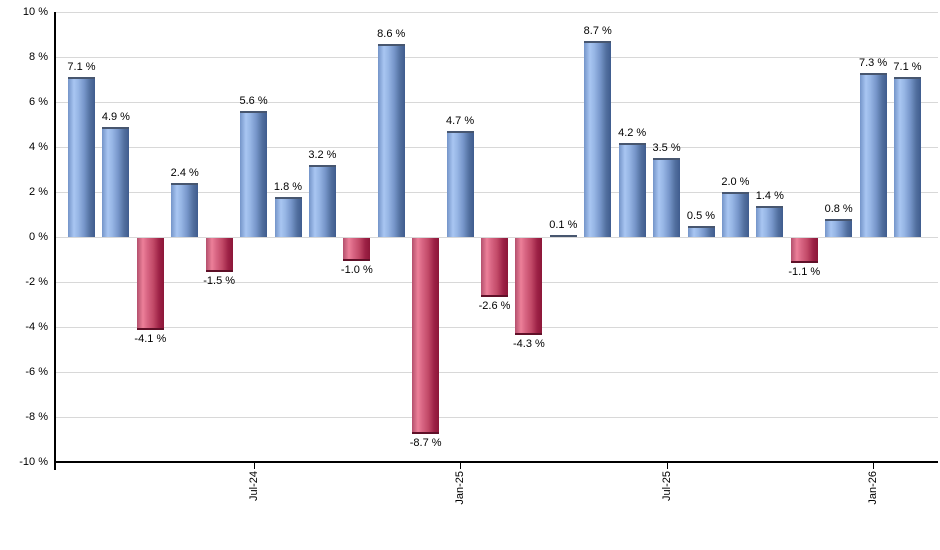 The width and height of the screenshot is (940, 550). I want to click on bar-value-label: 3.5 %, so click(666, 148).